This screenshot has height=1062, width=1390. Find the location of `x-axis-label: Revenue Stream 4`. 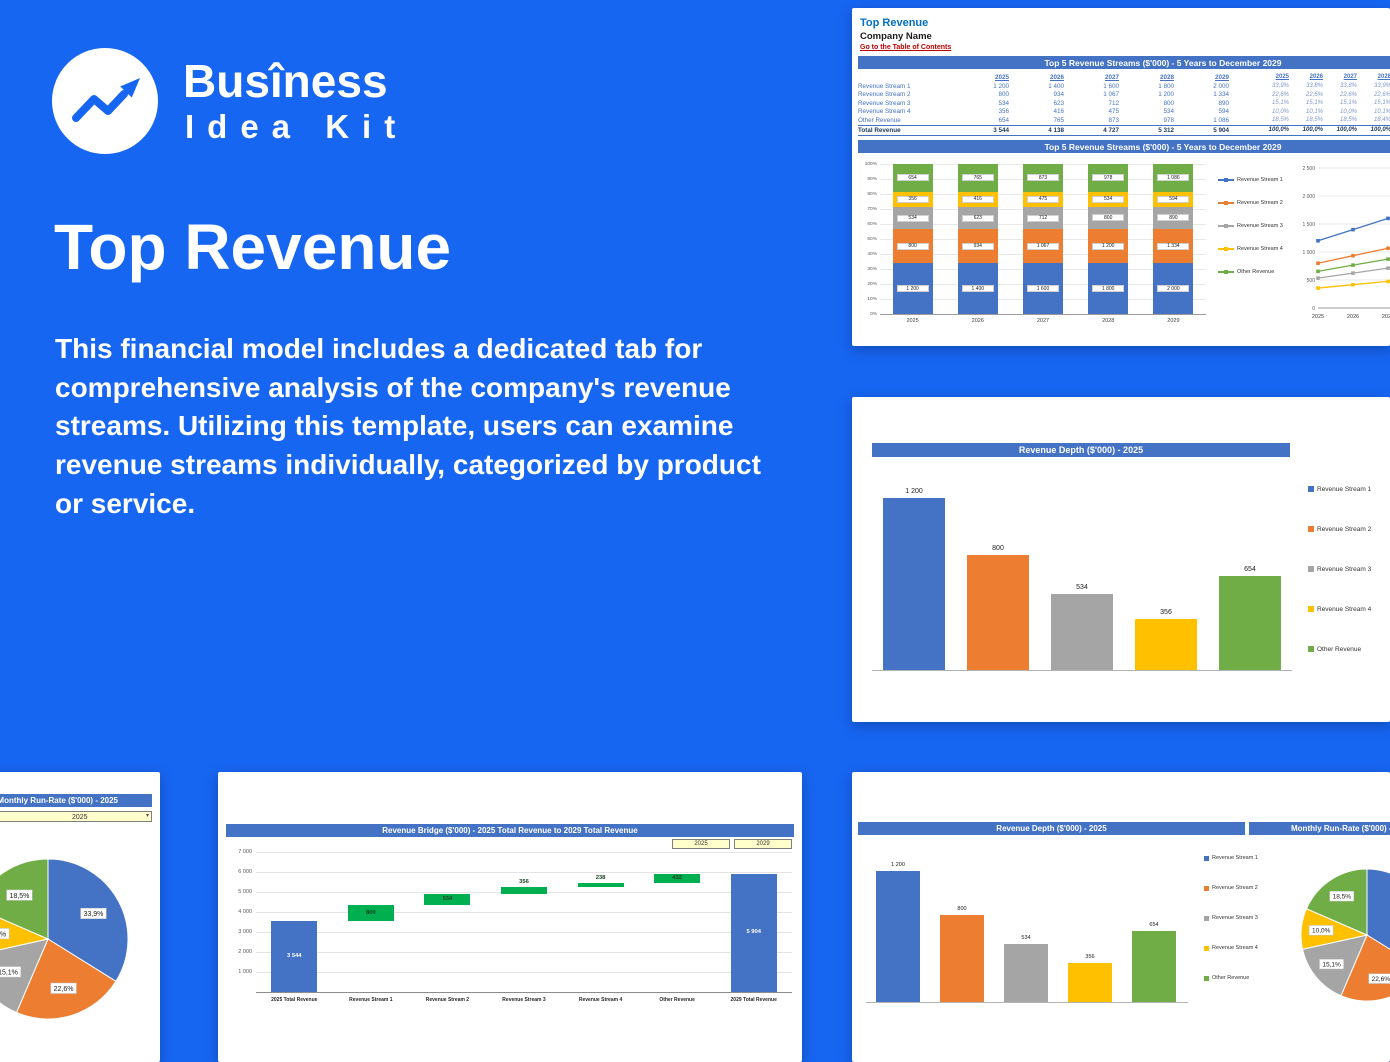

x-axis-label: Revenue Stream 4 is located at coordinates (600, 1000).